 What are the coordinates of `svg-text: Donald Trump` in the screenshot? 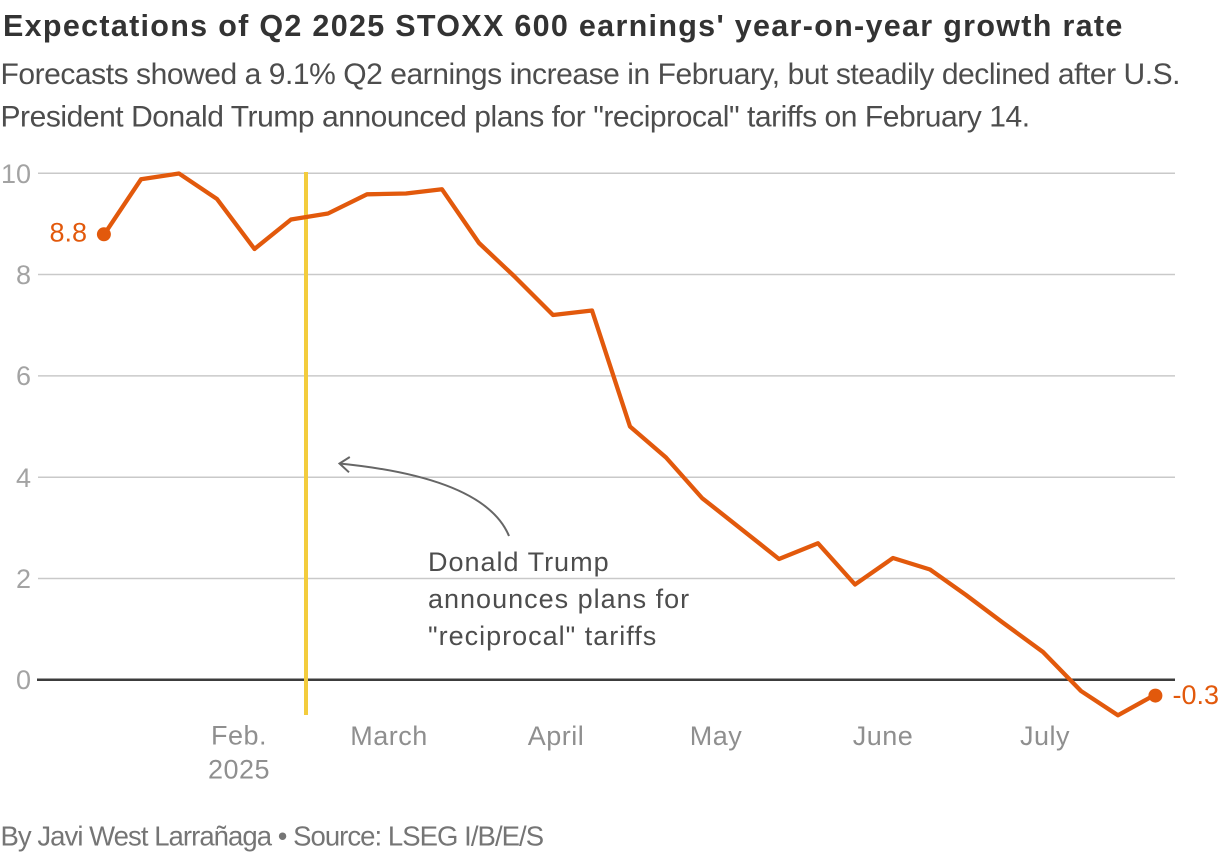 It's located at (519, 562).